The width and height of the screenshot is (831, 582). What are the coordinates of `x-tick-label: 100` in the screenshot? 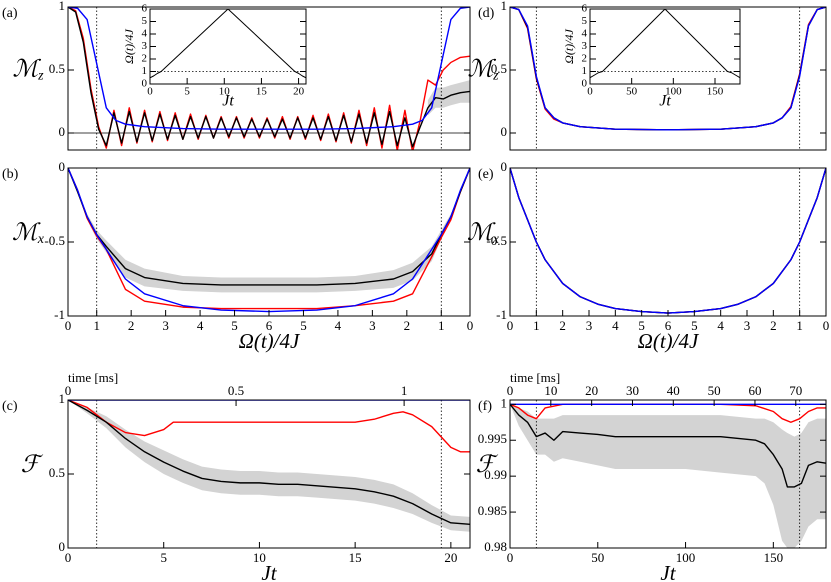 It's located at (686, 557).